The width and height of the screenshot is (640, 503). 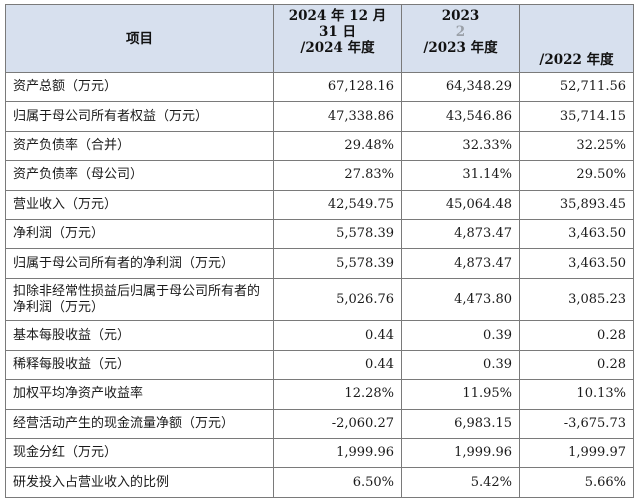 What do you see at coordinates (460, 116) in the screenshot?
I see `value-2023: 43,546.86` at bounding box center [460, 116].